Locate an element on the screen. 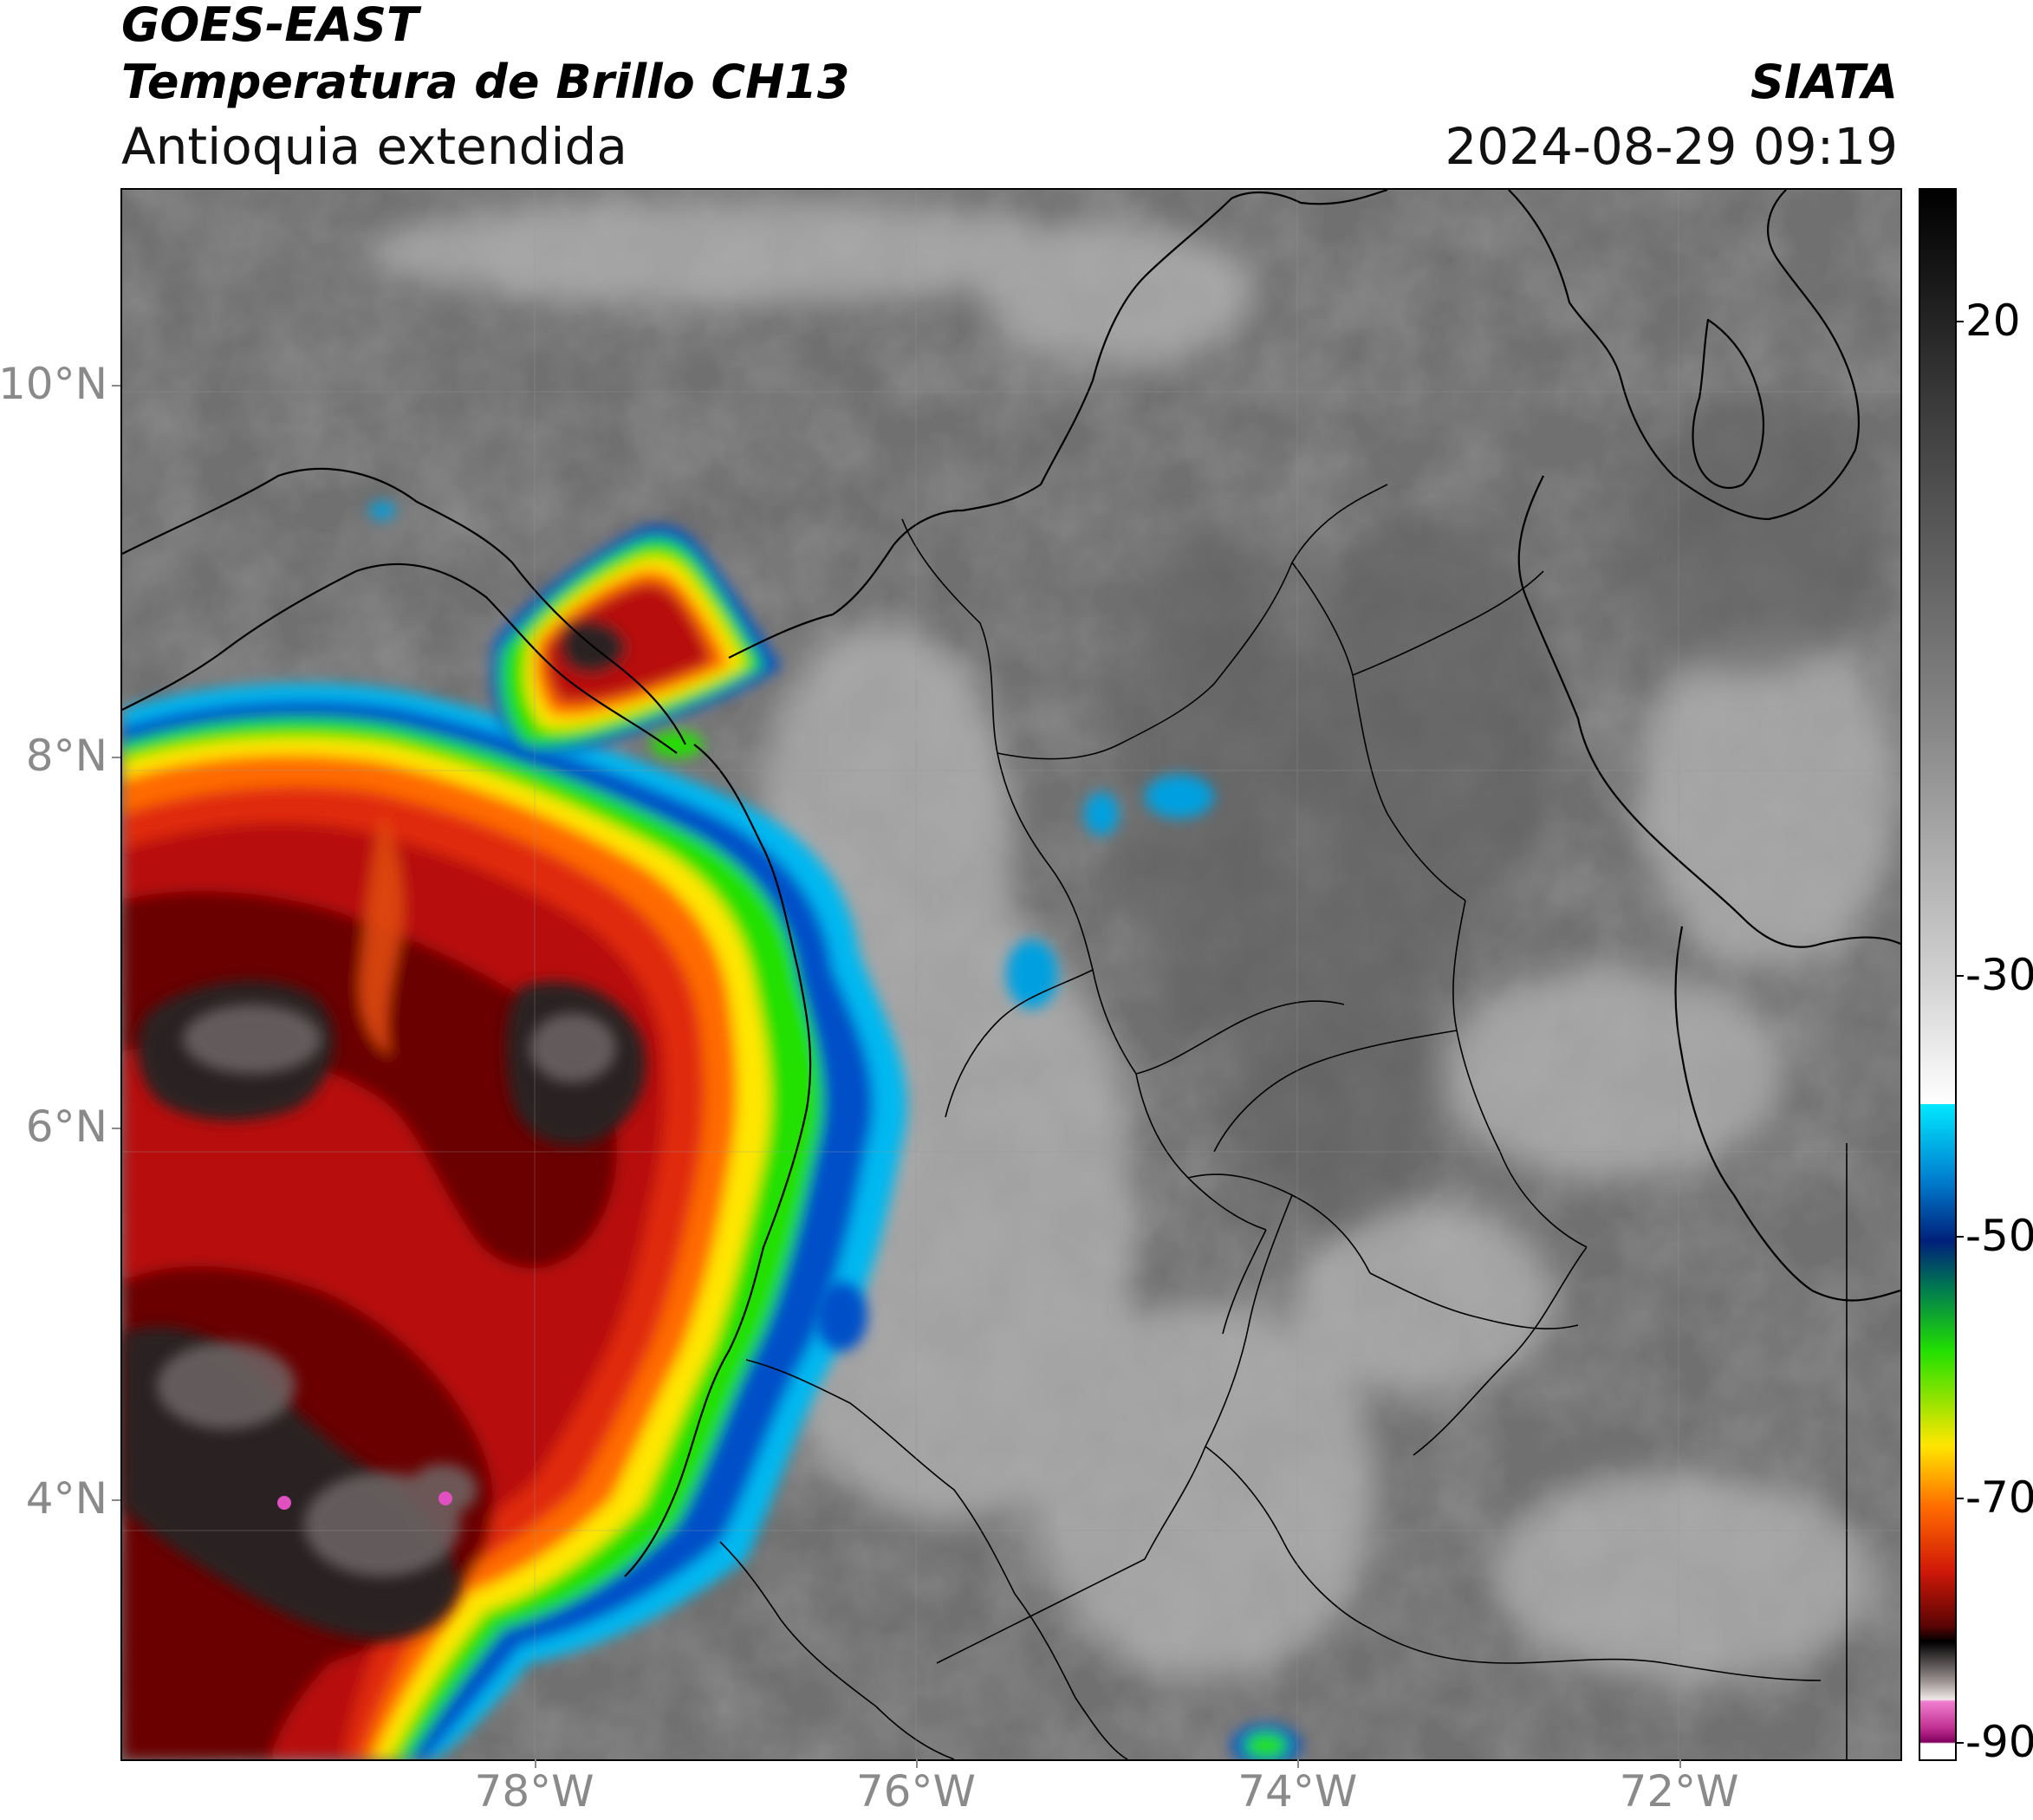 The width and height of the screenshot is (2033, 1820). title-product: Temperatura de Brillo CH13 is located at coordinates (485, 82).